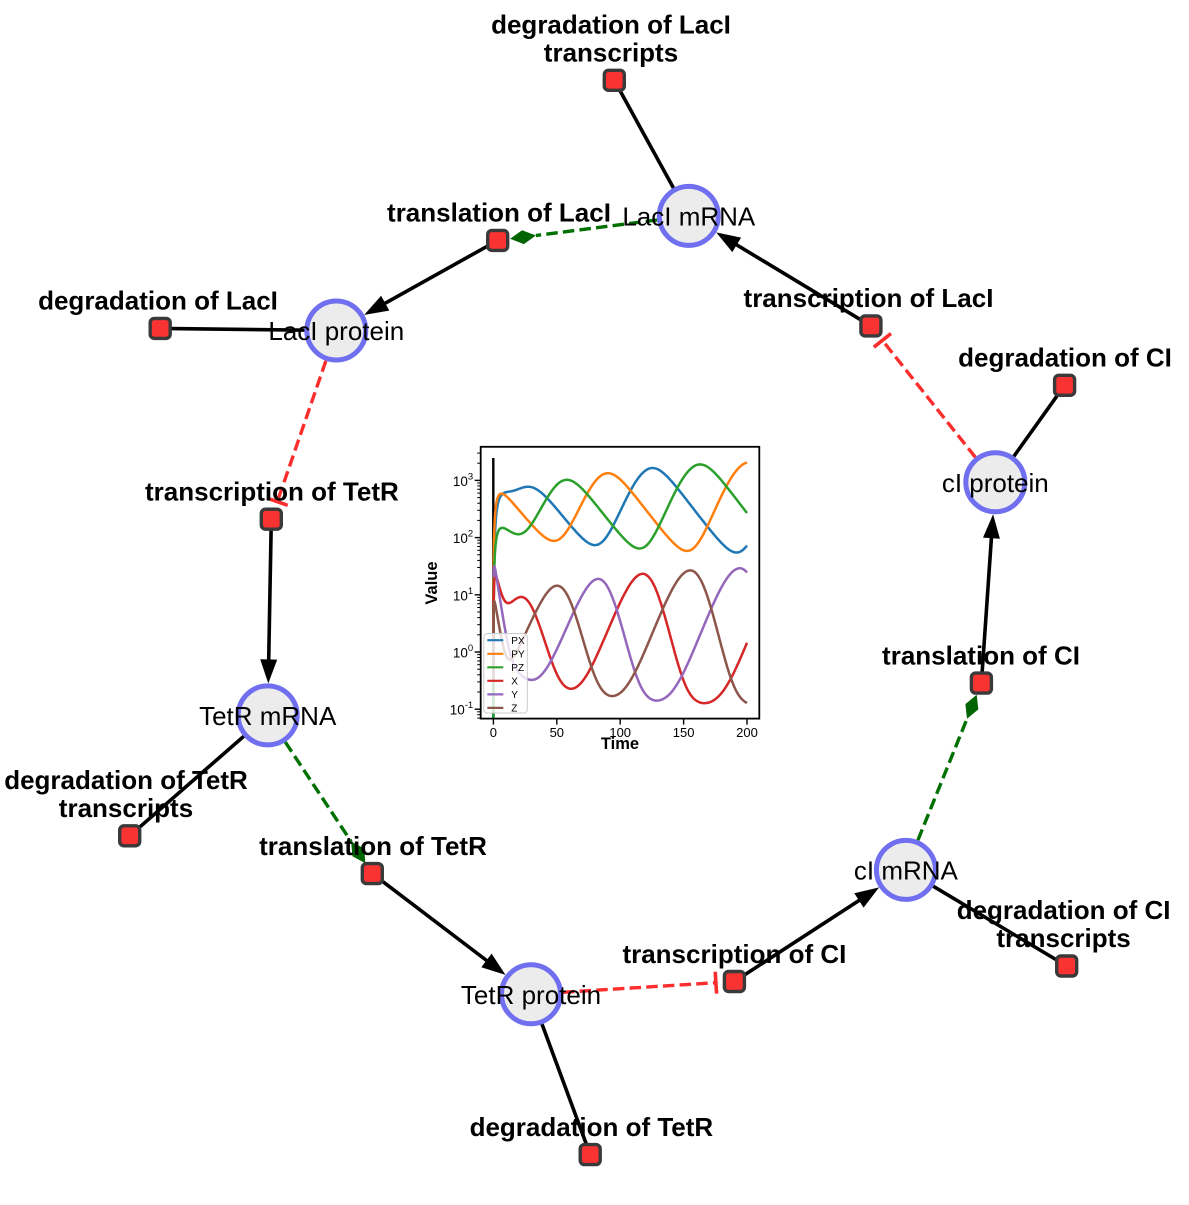  I want to click on svg-text: cI protein, so click(995, 483).